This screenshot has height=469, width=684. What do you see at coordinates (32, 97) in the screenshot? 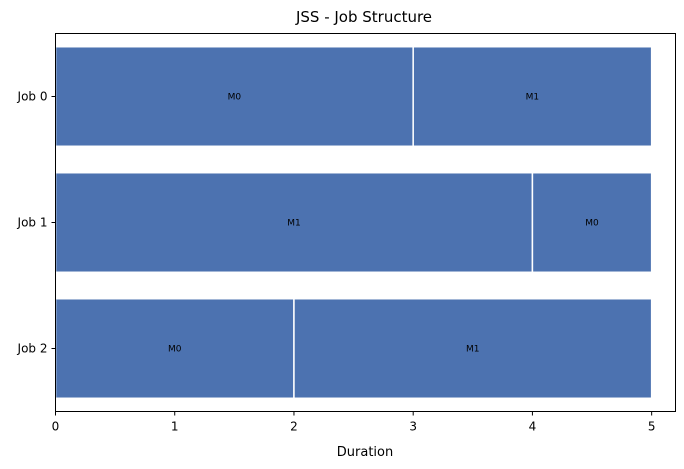
I see `y-tick-label-0: Job 0` at bounding box center [32, 97].